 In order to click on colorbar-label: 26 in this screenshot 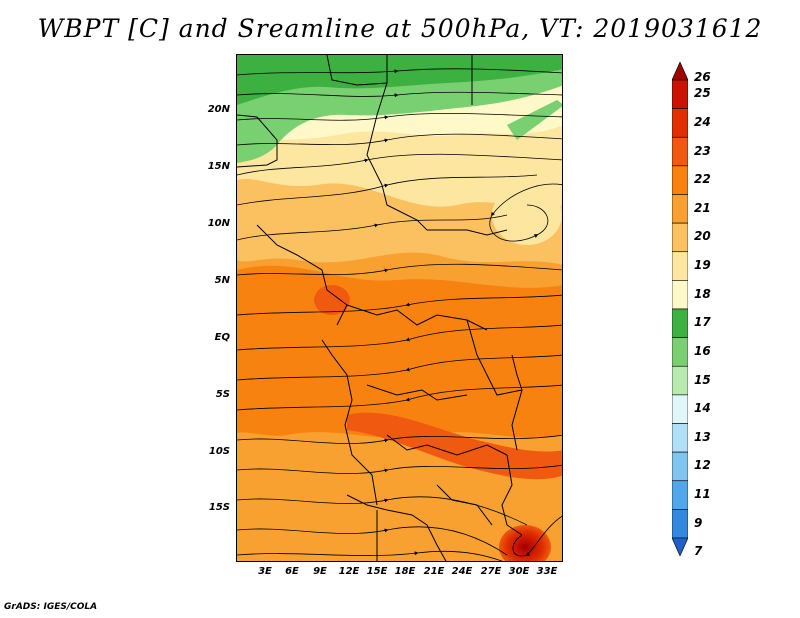, I will do `click(702, 77)`.